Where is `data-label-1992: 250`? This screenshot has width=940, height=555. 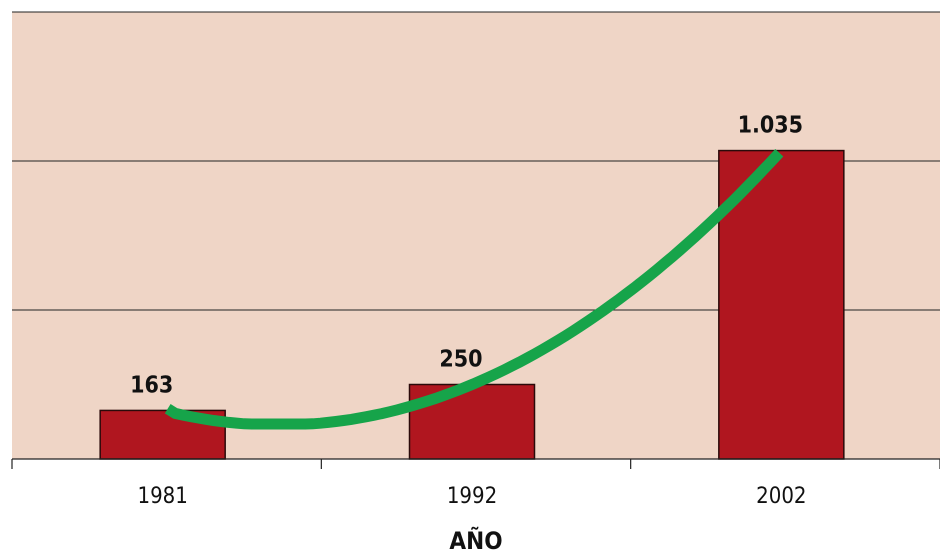 data-label-1992: 250 is located at coordinates (460, 360).